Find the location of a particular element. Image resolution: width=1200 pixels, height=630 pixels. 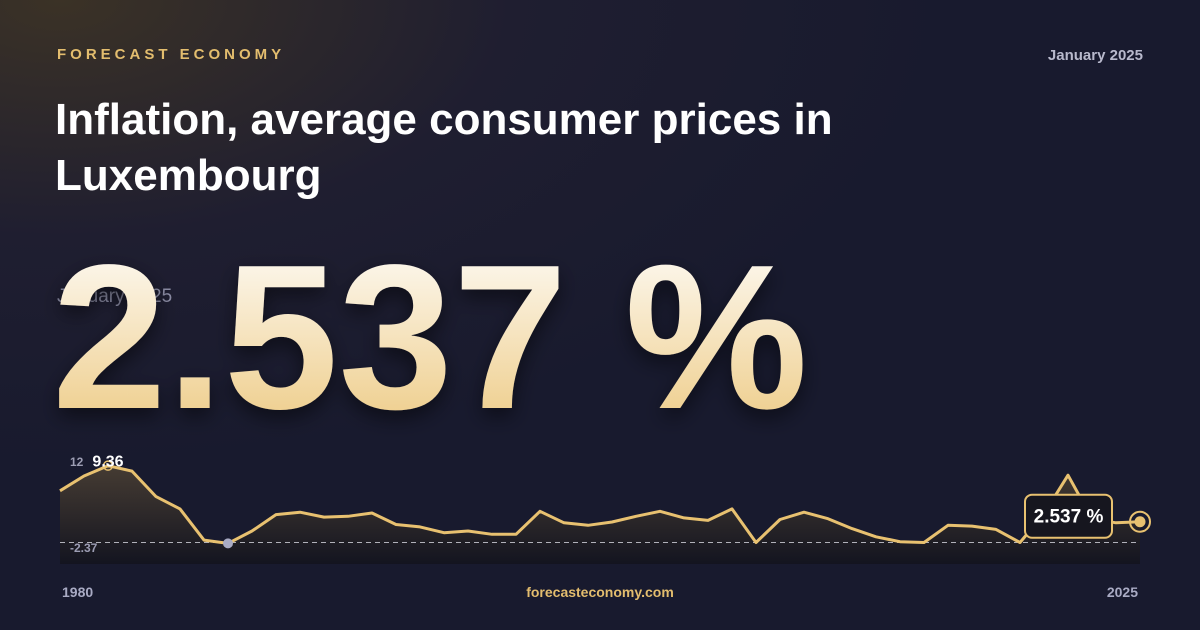

brand: FORECAST ECONOMY is located at coordinates (171, 54).